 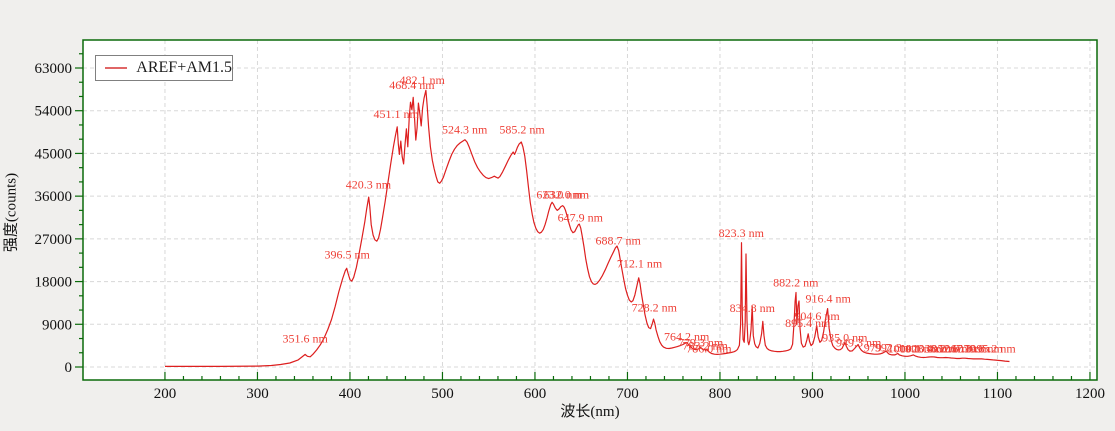 I want to click on peak-label: 786.0 nm, so click(x=709, y=348).